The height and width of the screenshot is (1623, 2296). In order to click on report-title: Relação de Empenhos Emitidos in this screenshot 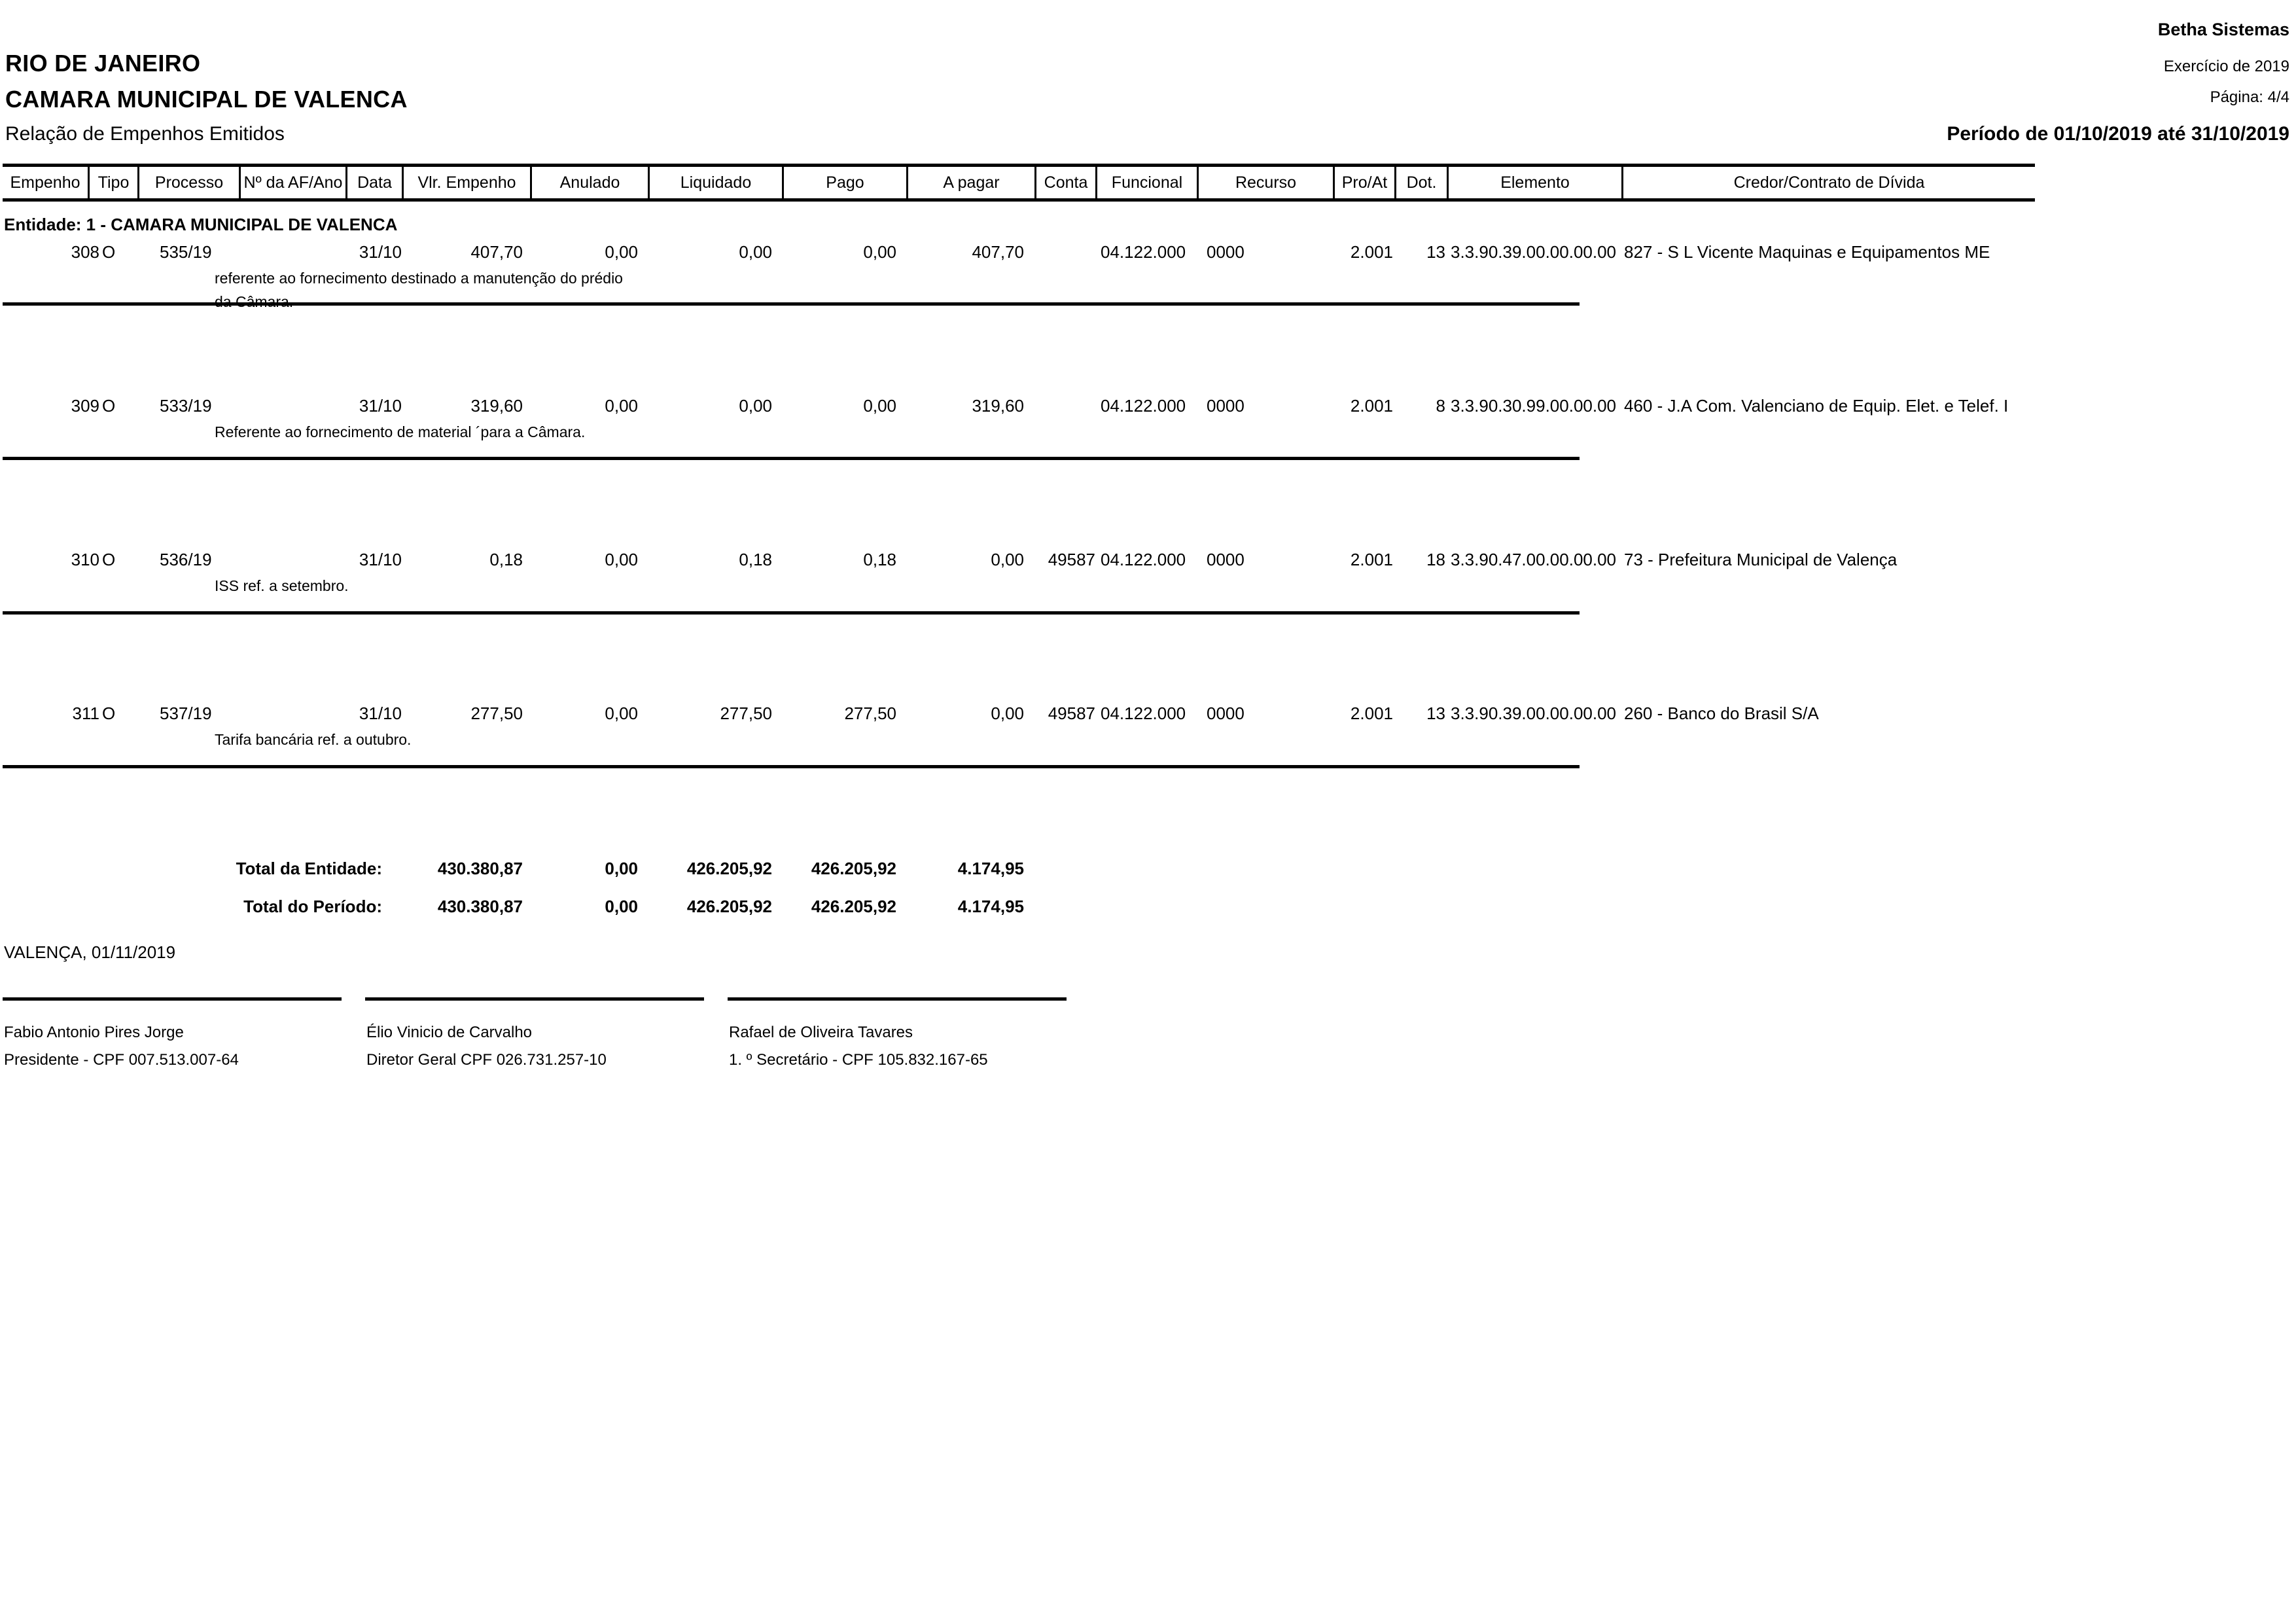, I will do `click(145, 134)`.